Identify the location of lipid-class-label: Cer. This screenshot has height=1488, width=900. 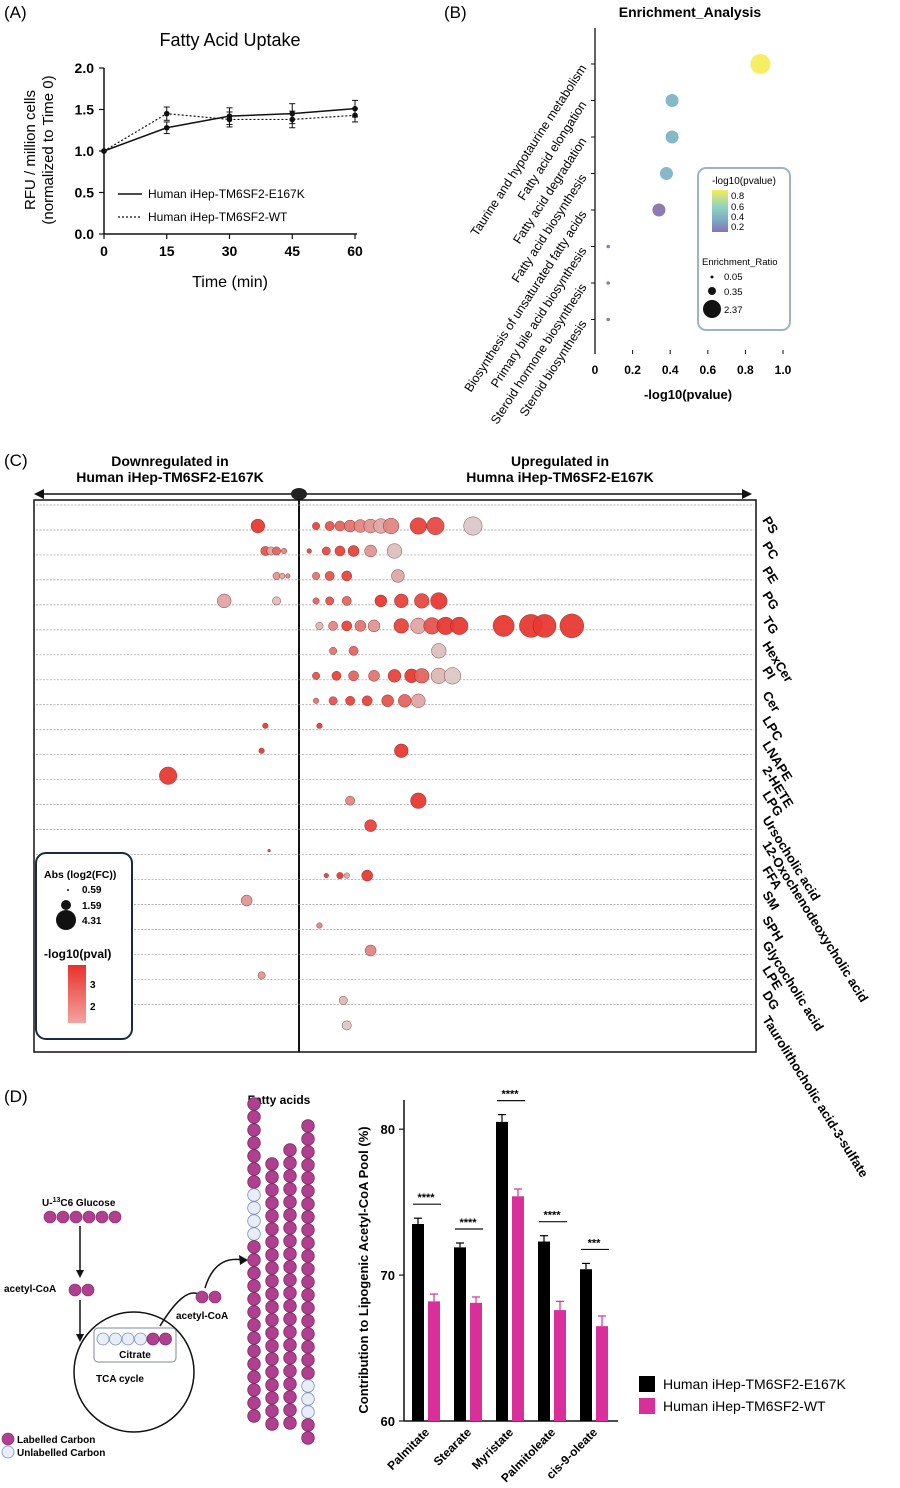
(771, 701).